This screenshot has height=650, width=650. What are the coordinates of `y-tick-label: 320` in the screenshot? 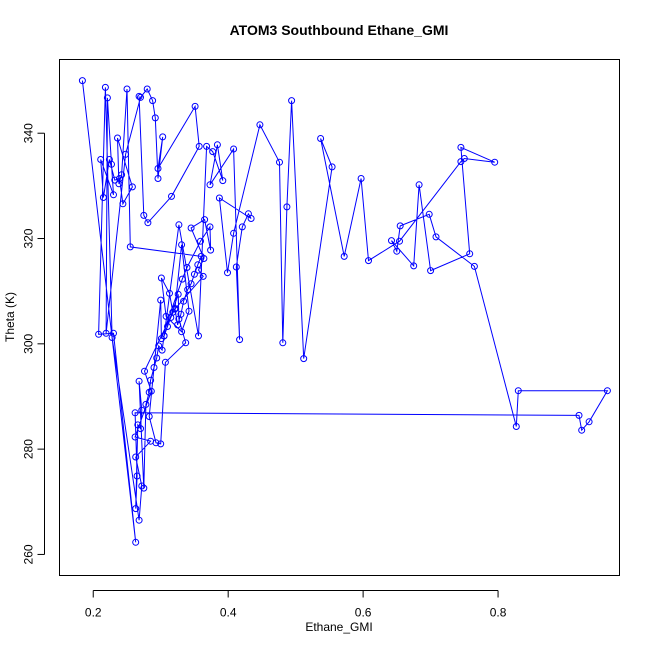 It's located at (29, 238).